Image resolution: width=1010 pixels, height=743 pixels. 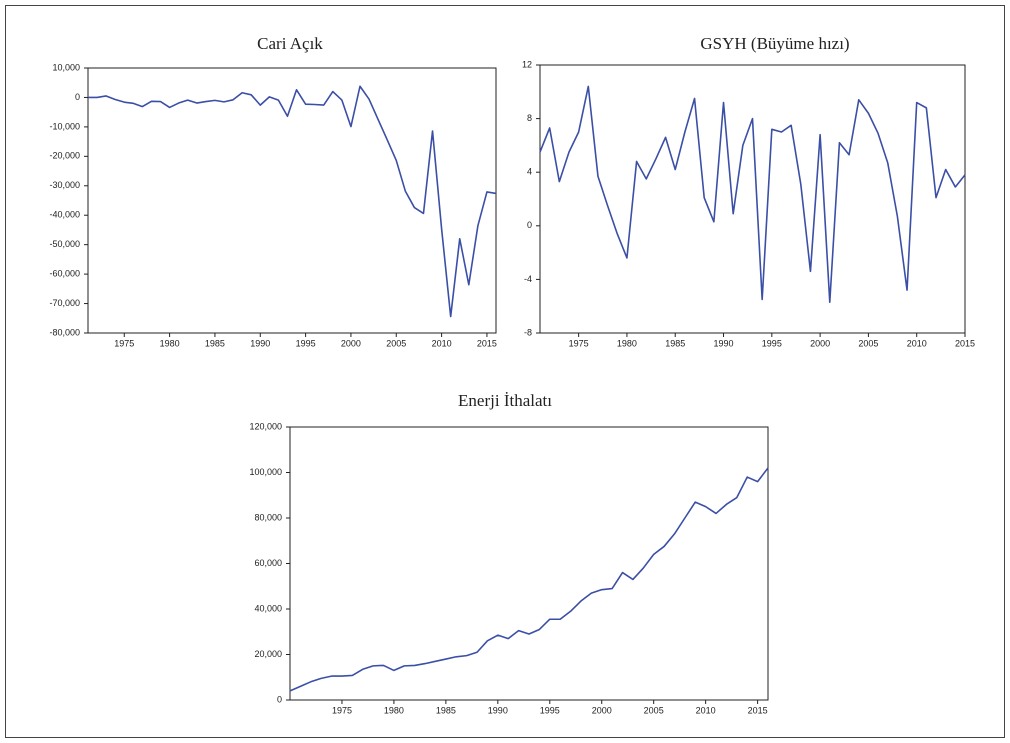 I want to click on y-tick-label: -30,000, so click(x=64, y=185).